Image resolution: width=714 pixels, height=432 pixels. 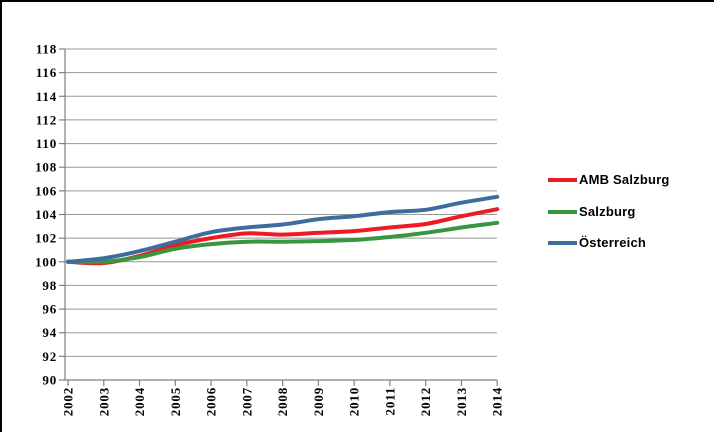 What do you see at coordinates (497, 401) in the screenshot?
I see `x-axis-label: 2014` at bounding box center [497, 401].